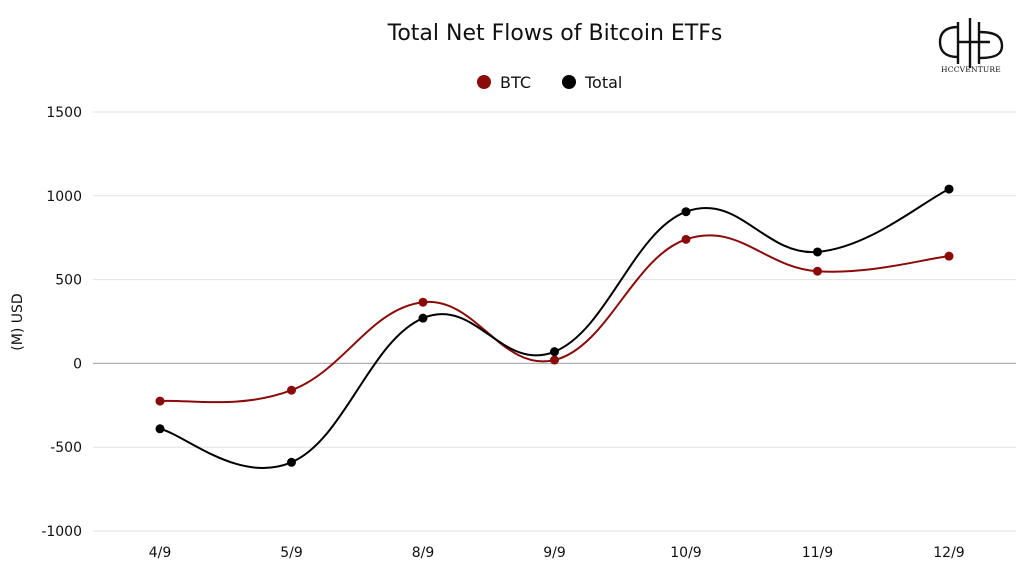  What do you see at coordinates (549, 82) in the screenshot?
I see `legend: BTC Total` at bounding box center [549, 82].